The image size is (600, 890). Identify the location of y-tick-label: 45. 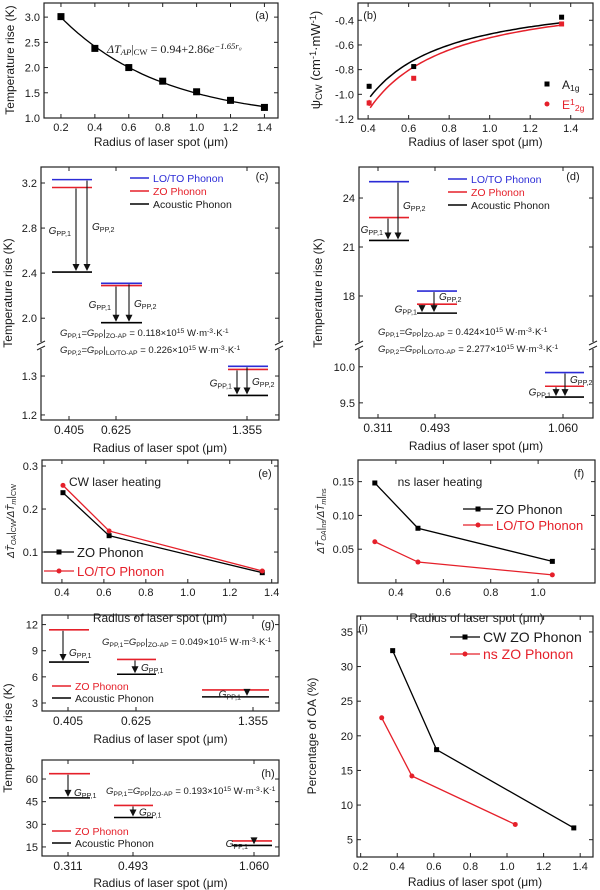
(32, 803).